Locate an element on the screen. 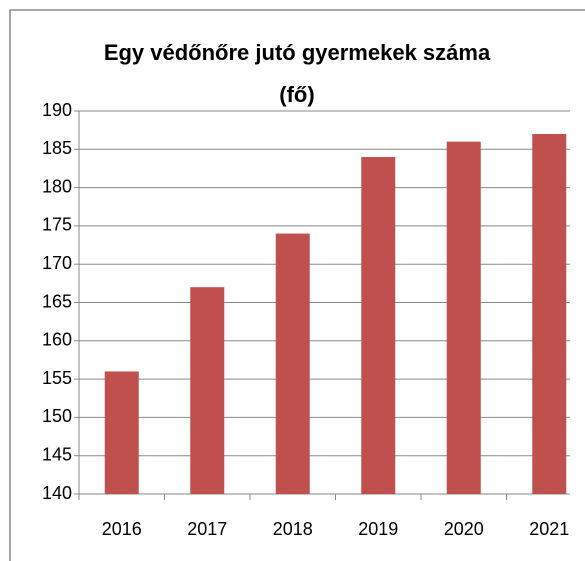 This screenshot has height=561, width=585. x-tick-label: 2017 is located at coordinates (207, 529).